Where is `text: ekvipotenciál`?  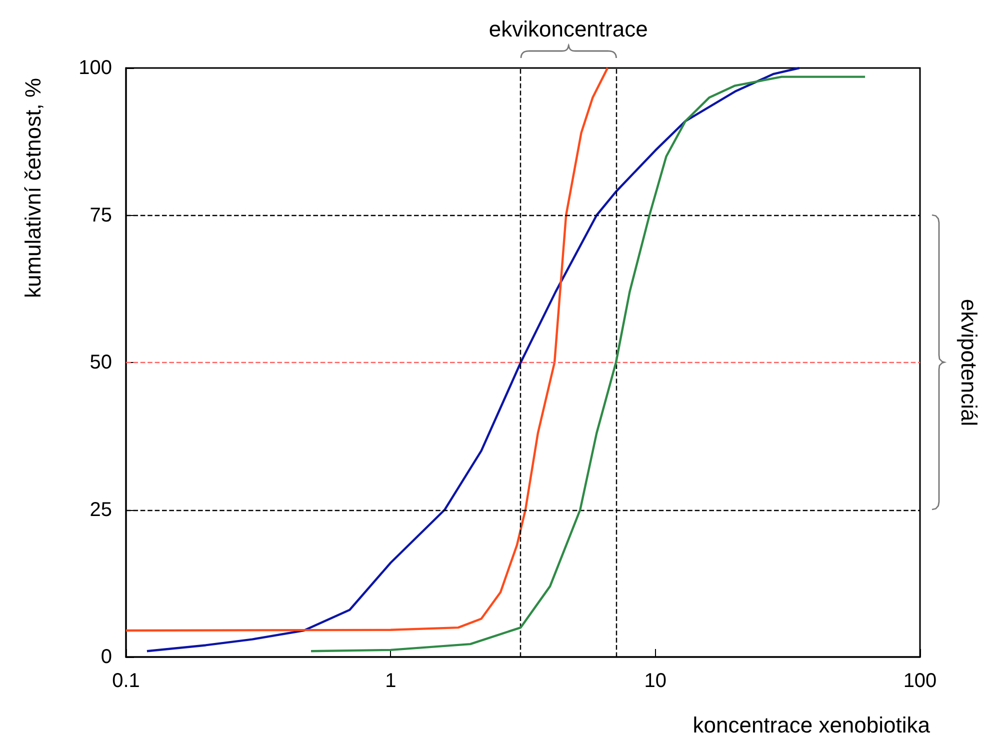
text: ekvipotenciál is located at coordinates (969, 362).